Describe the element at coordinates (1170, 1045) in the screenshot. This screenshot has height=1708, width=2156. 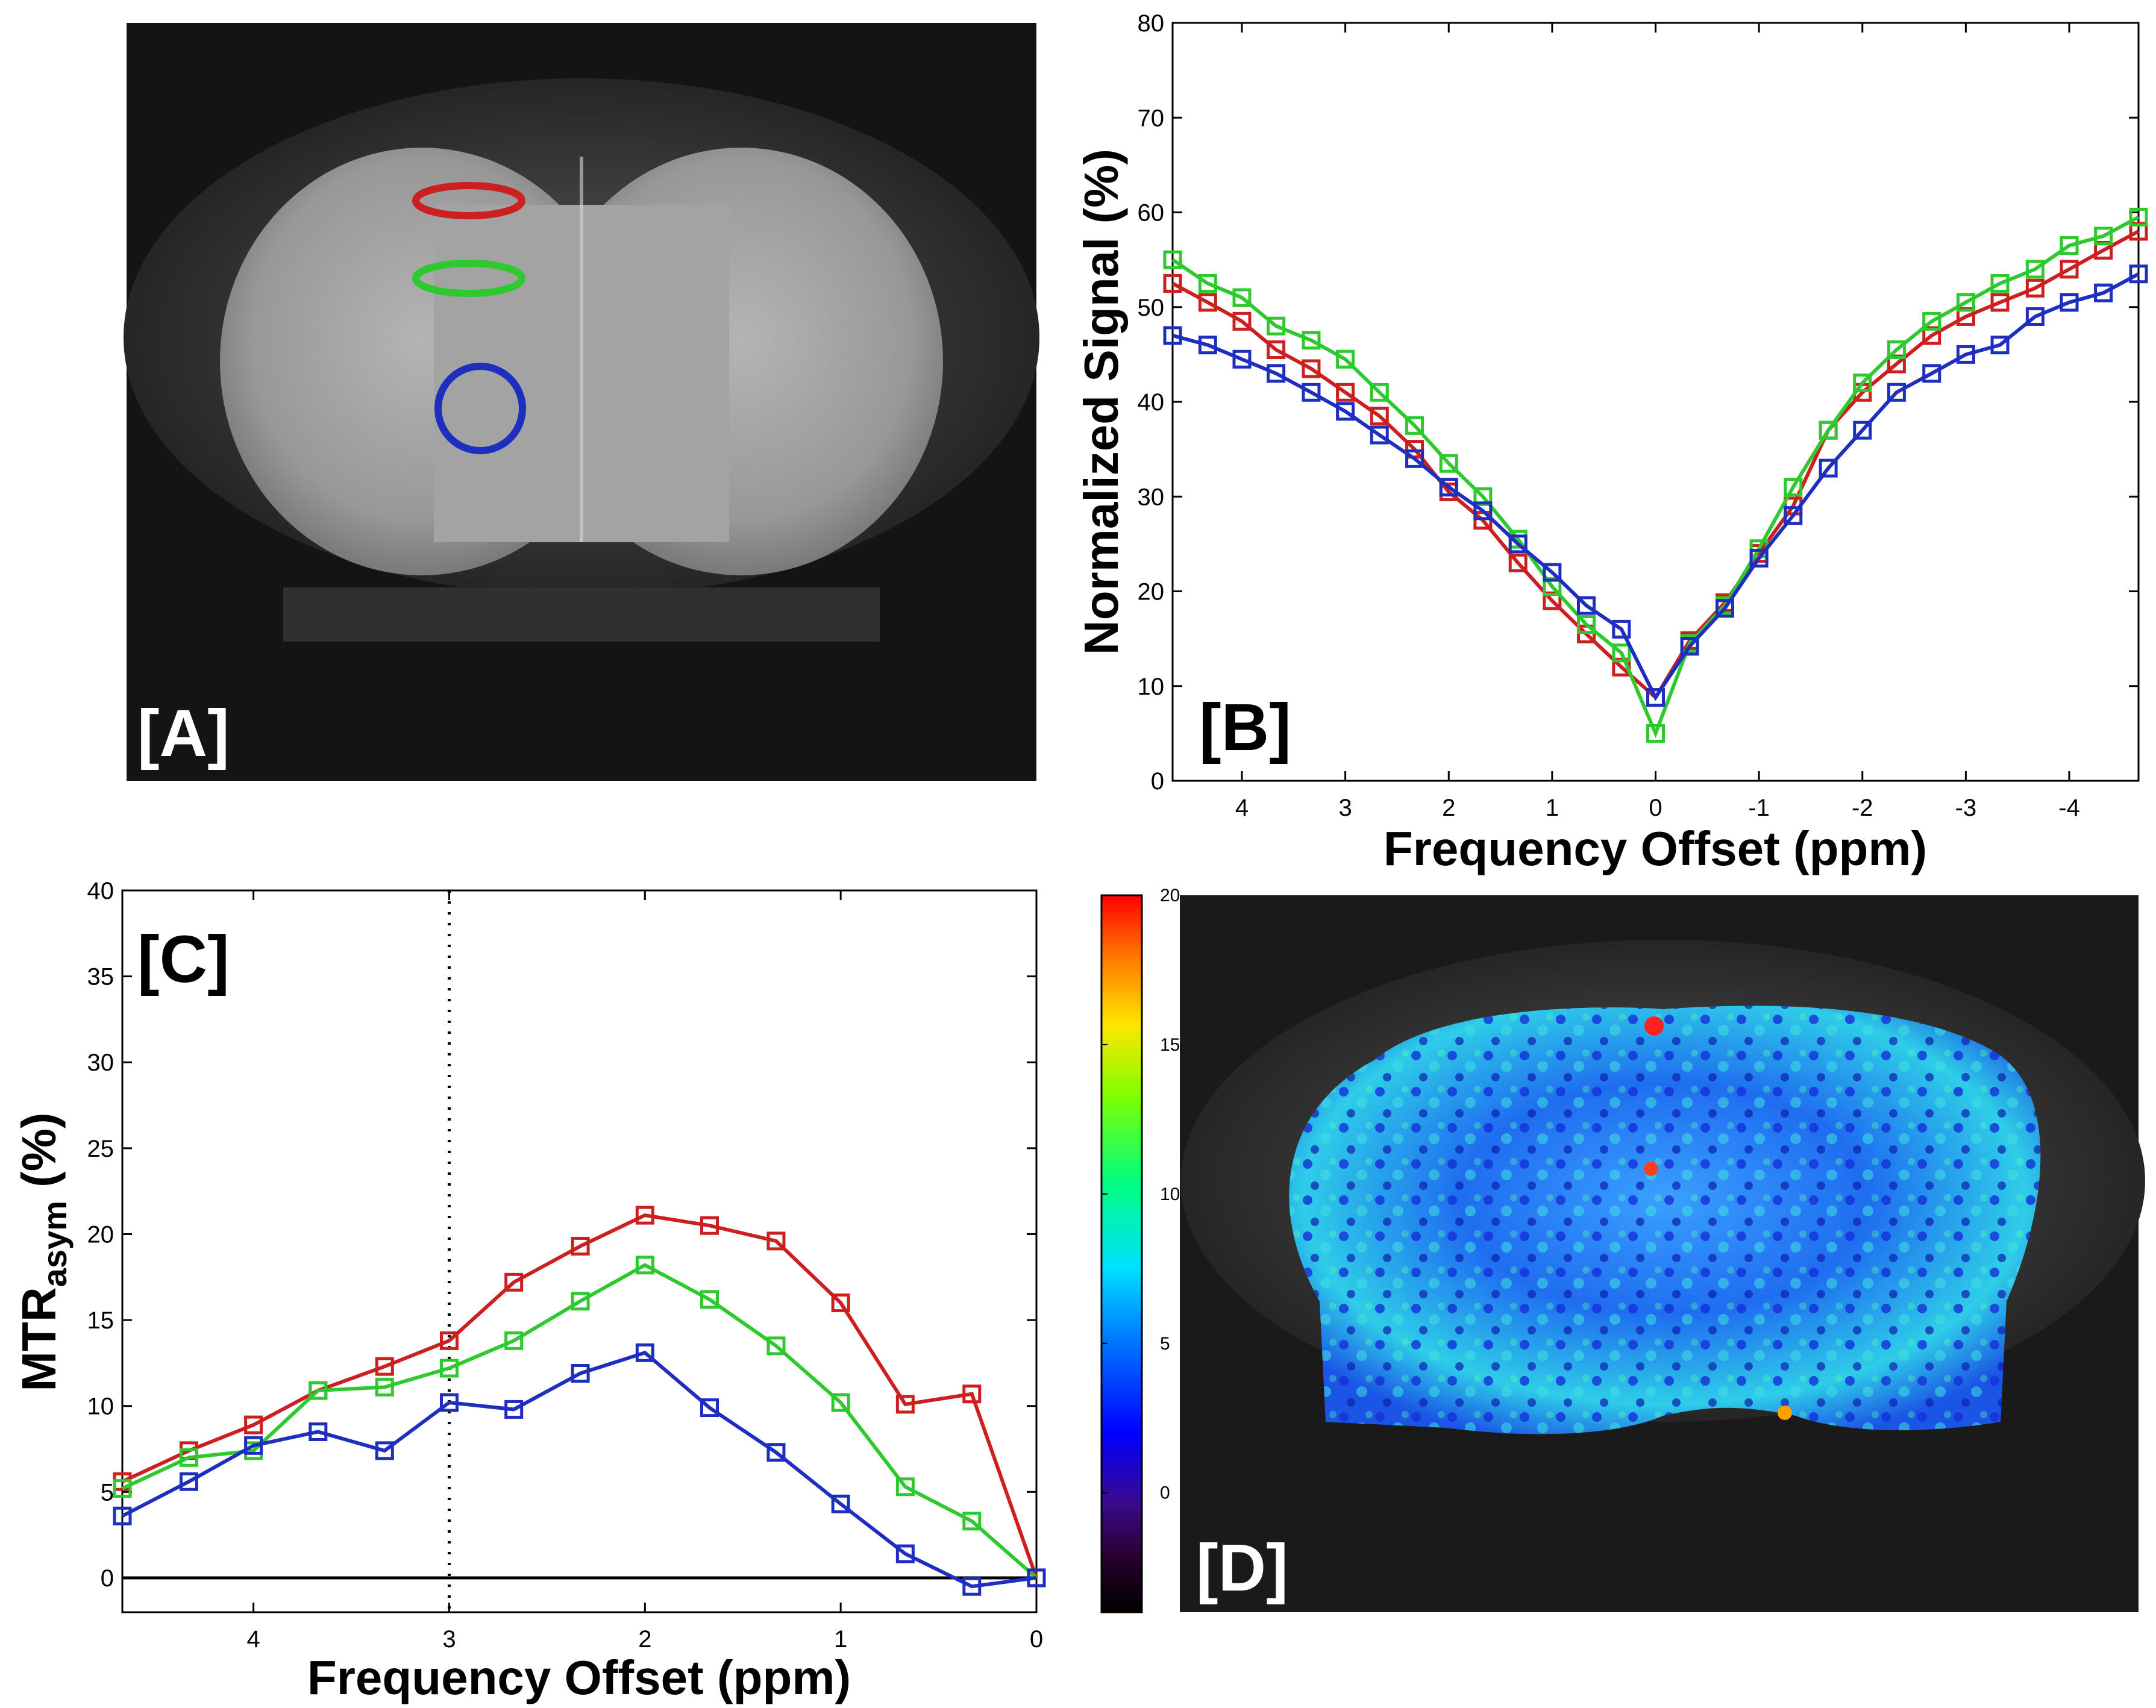
I see `colorbar-tick-label: 15` at that location.